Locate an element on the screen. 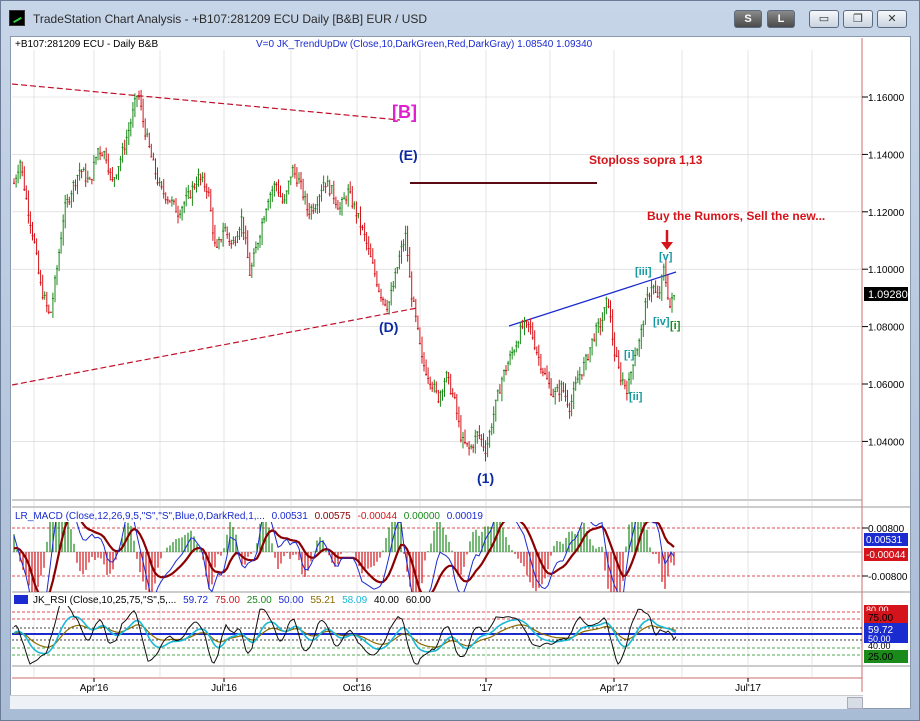 This screenshot has width=920, height=721. time-tick-label: Oct'16 is located at coordinates (357, 688).